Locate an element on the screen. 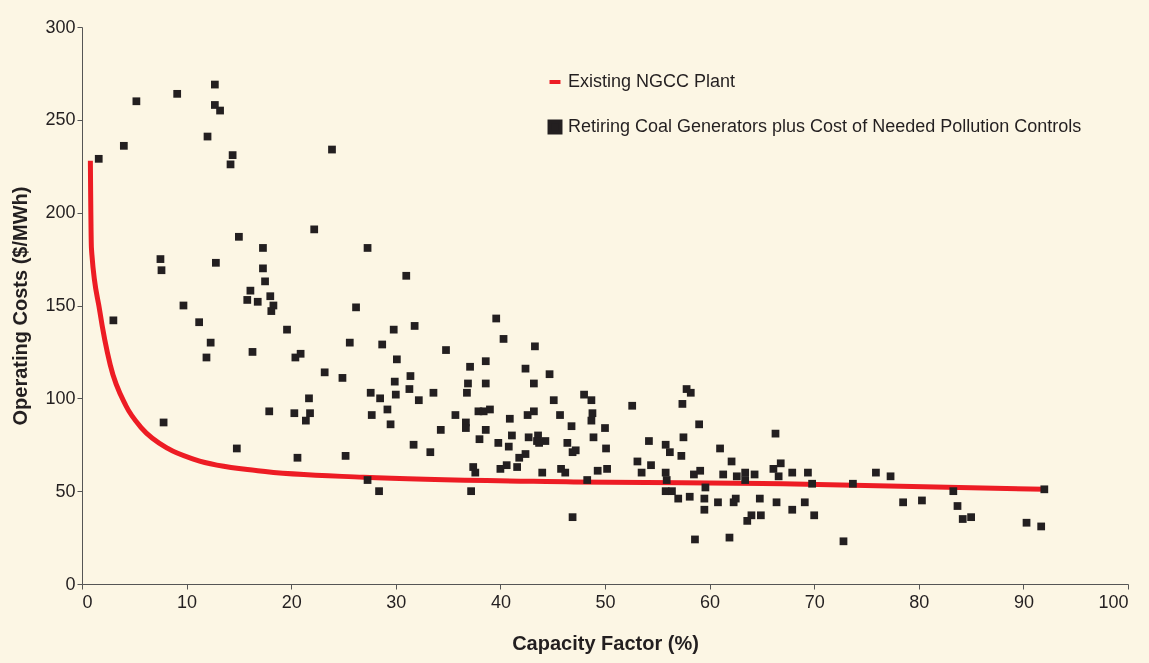 The height and width of the screenshot is (663, 1149). y-tick-label: 50 is located at coordinates (65, 490).